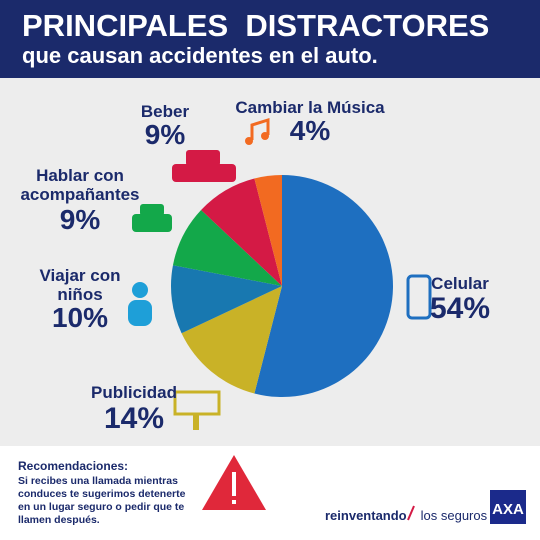  What do you see at coordinates (508, 507) in the screenshot?
I see `logo: AXA` at bounding box center [508, 507].